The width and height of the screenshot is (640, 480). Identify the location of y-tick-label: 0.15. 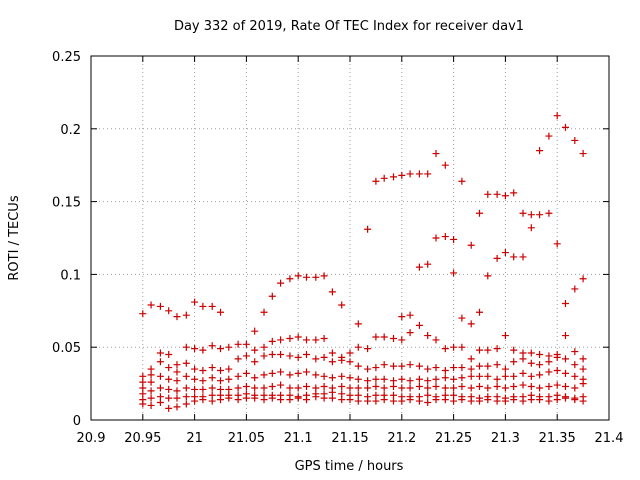
(66, 203).